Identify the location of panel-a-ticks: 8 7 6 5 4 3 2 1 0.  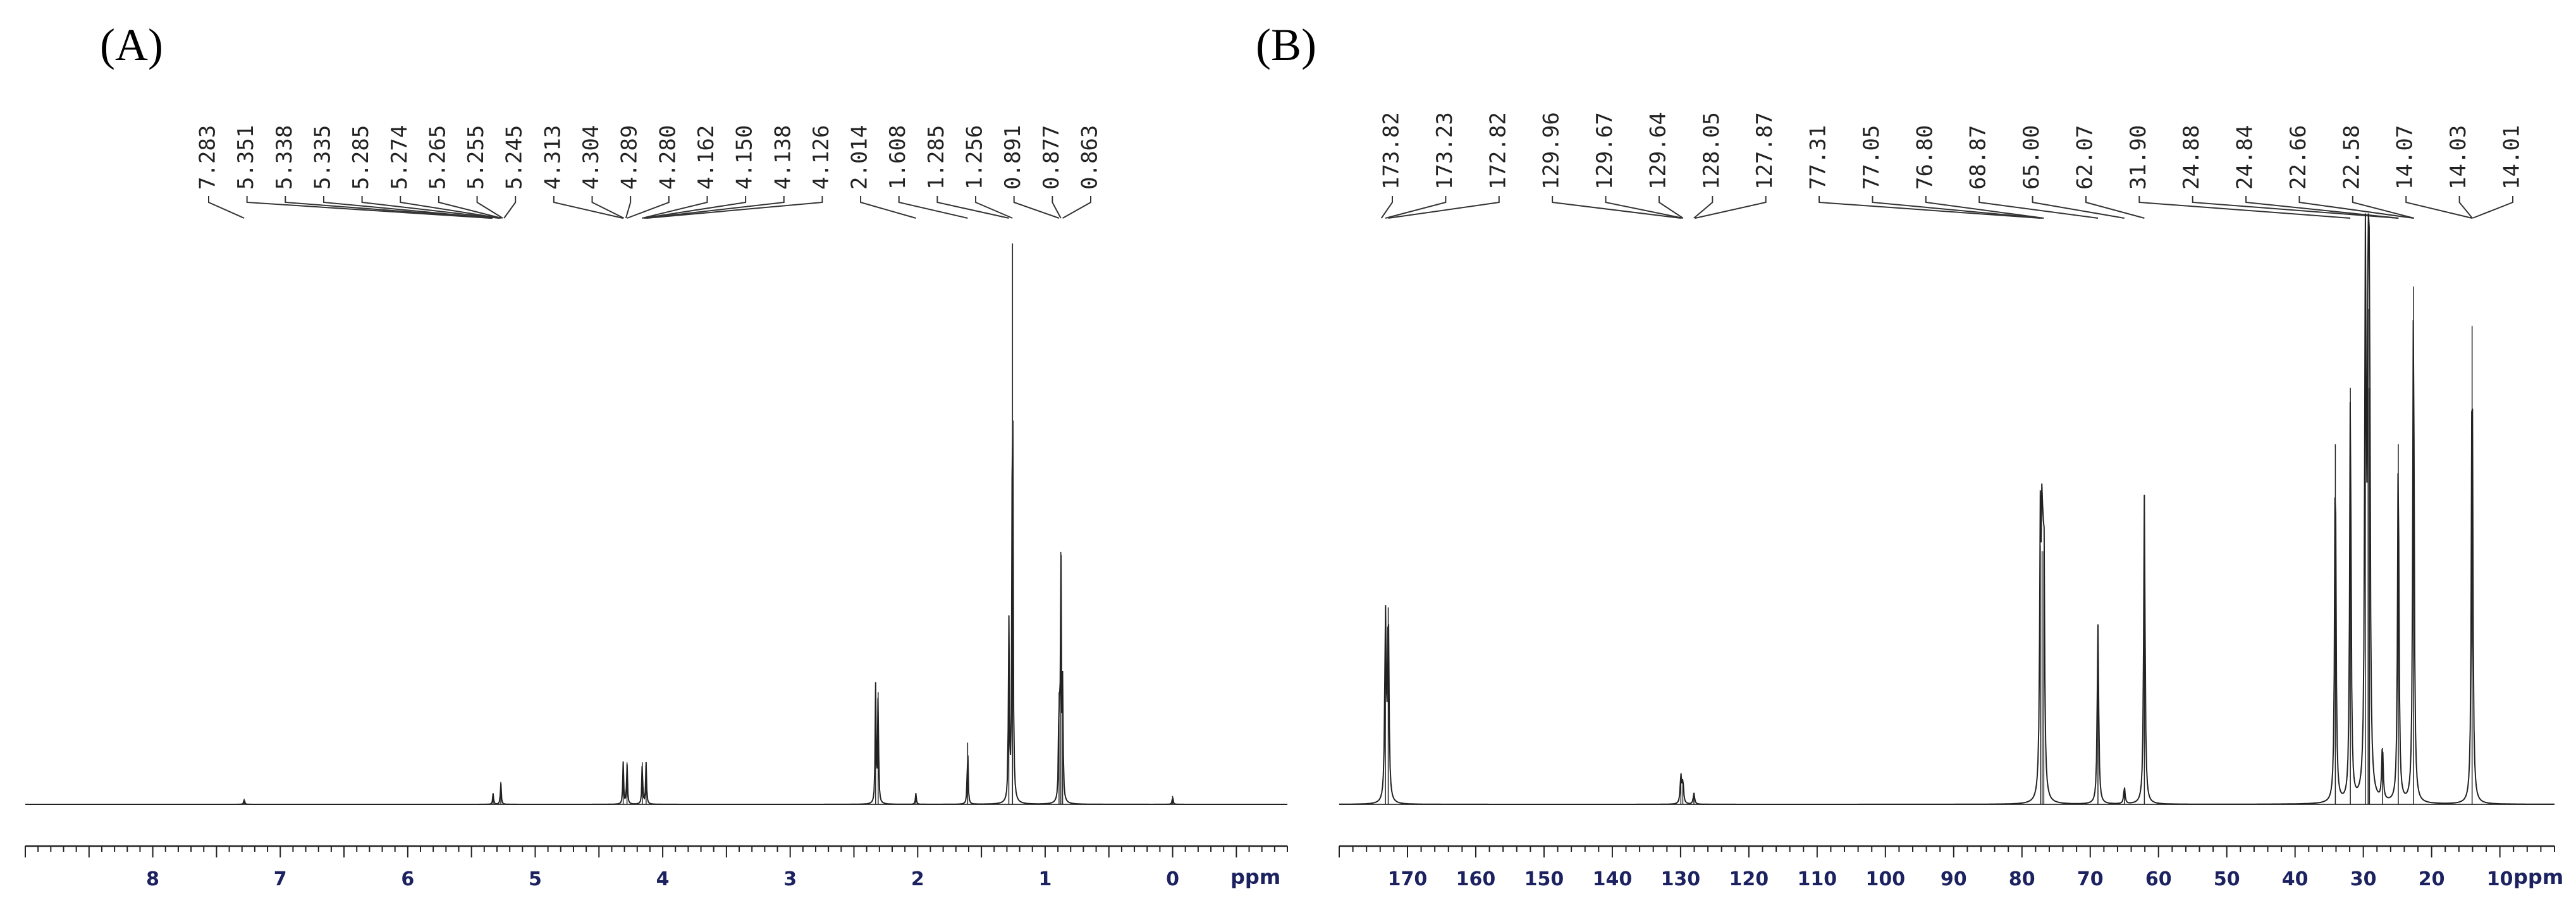
(656, 868).